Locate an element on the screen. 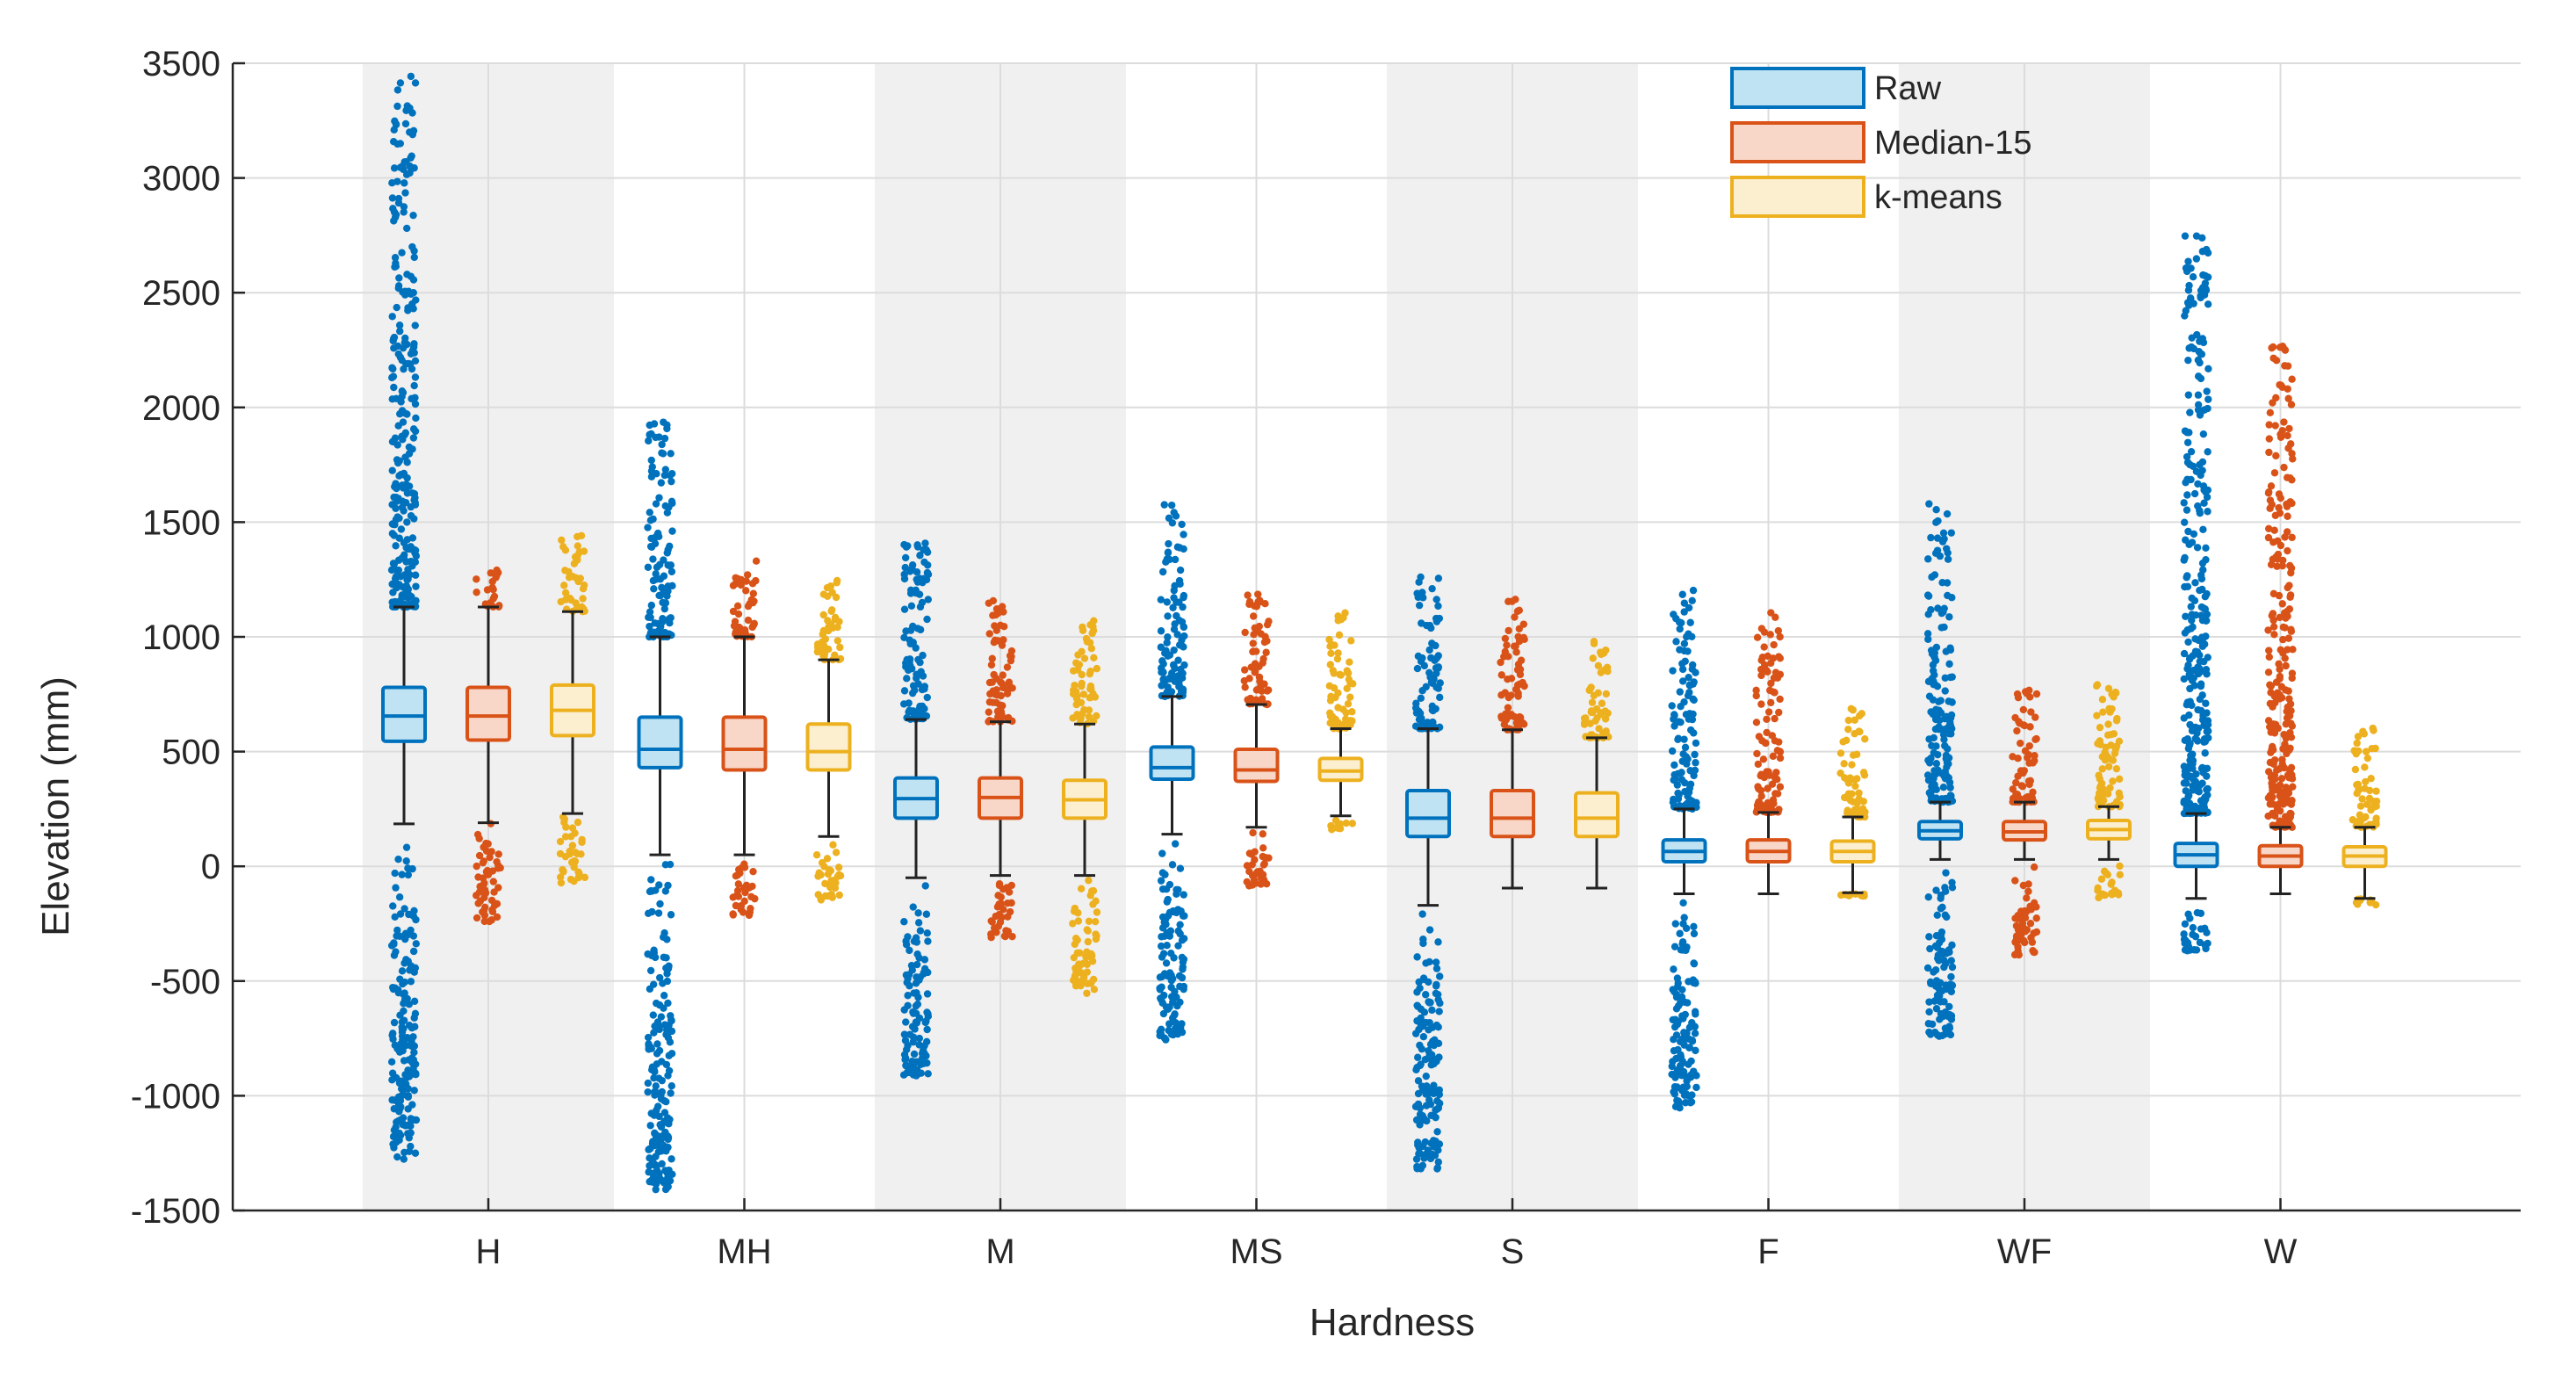 The width and height of the screenshot is (2576, 1373). outliers-Median-15-MS is located at coordinates (1256, 740).